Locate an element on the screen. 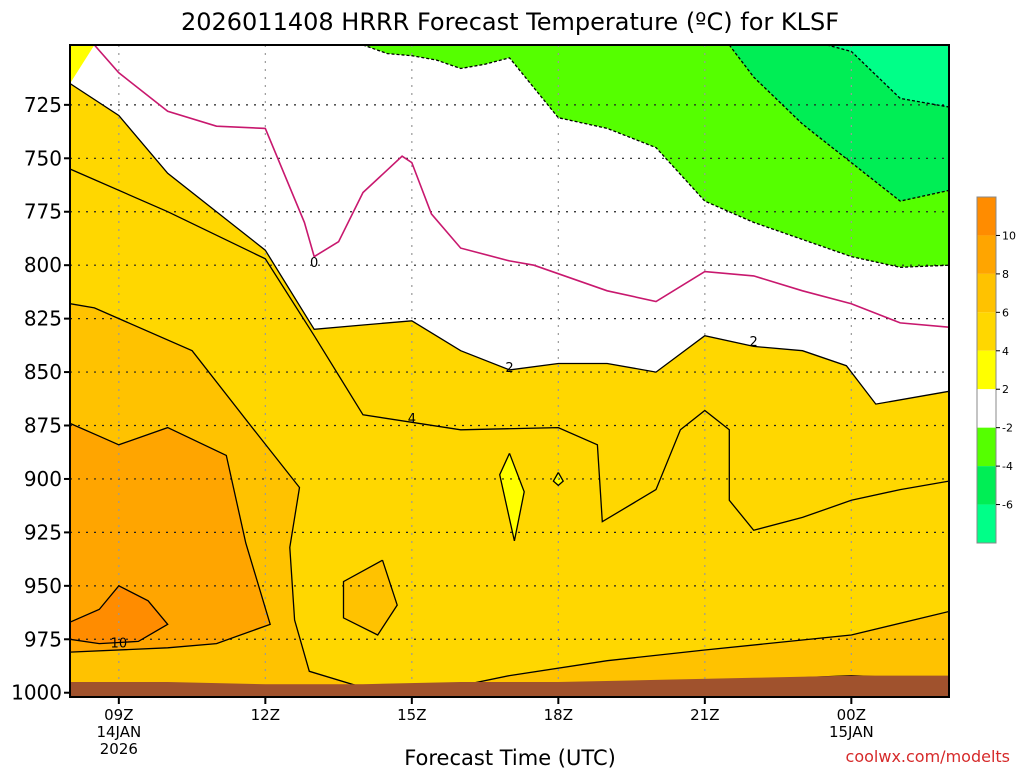 The image size is (1024, 768). colorbar-tick-label: 10 is located at coordinates (1009, 235).